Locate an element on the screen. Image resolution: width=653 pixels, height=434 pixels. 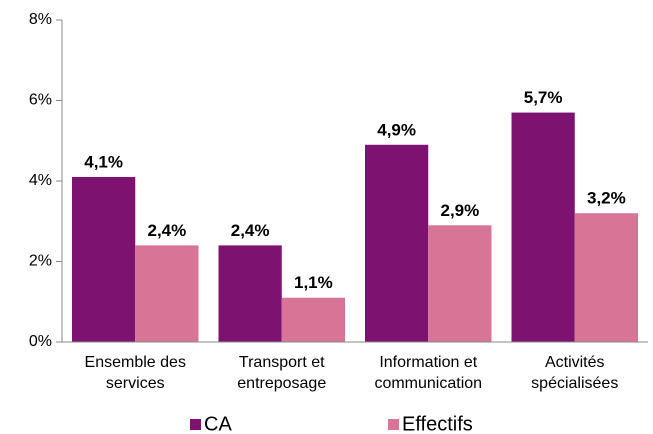
data-label: 1,1% is located at coordinates (313, 282).